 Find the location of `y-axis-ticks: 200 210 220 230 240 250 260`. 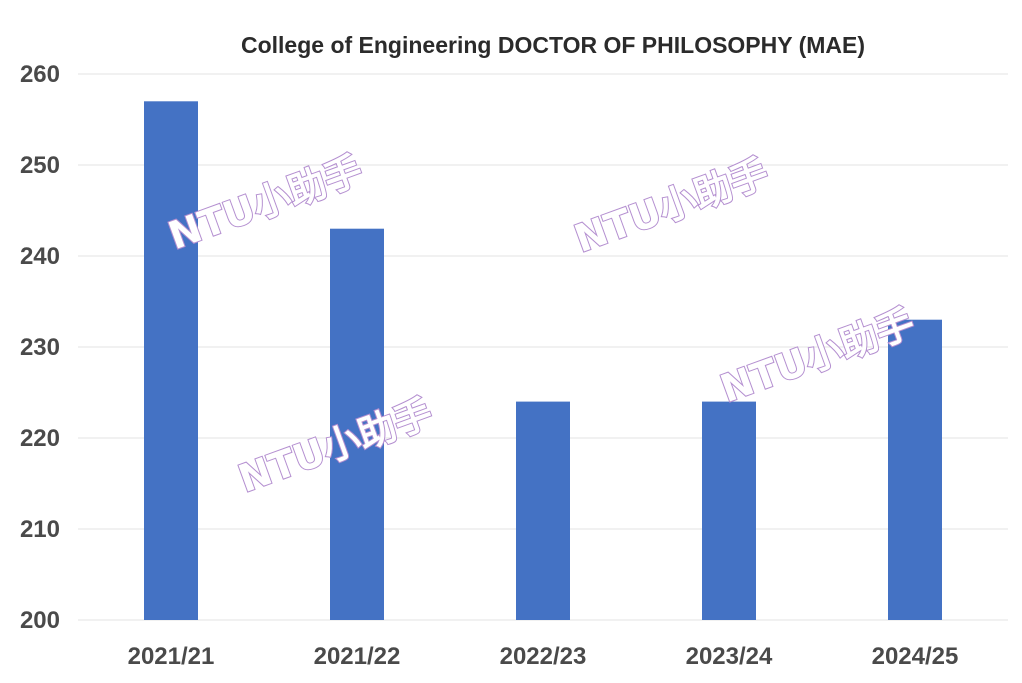

y-axis-ticks: 200 210 220 230 240 250 260 is located at coordinates (40, 347).